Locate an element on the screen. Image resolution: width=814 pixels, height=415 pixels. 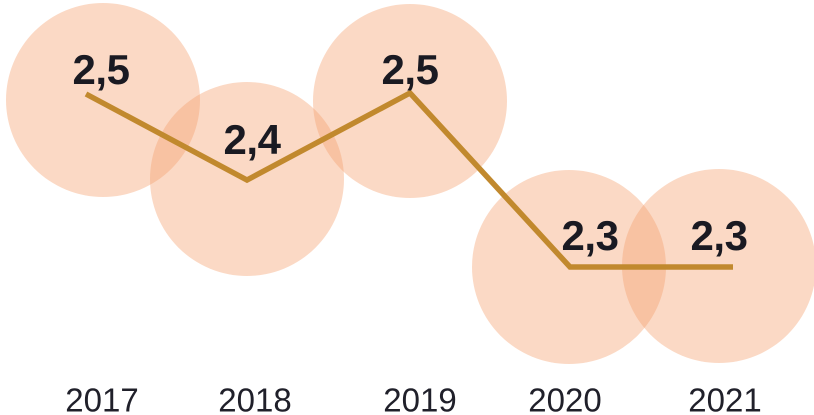
data-bubble-2019 is located at coordinates (410, 101).